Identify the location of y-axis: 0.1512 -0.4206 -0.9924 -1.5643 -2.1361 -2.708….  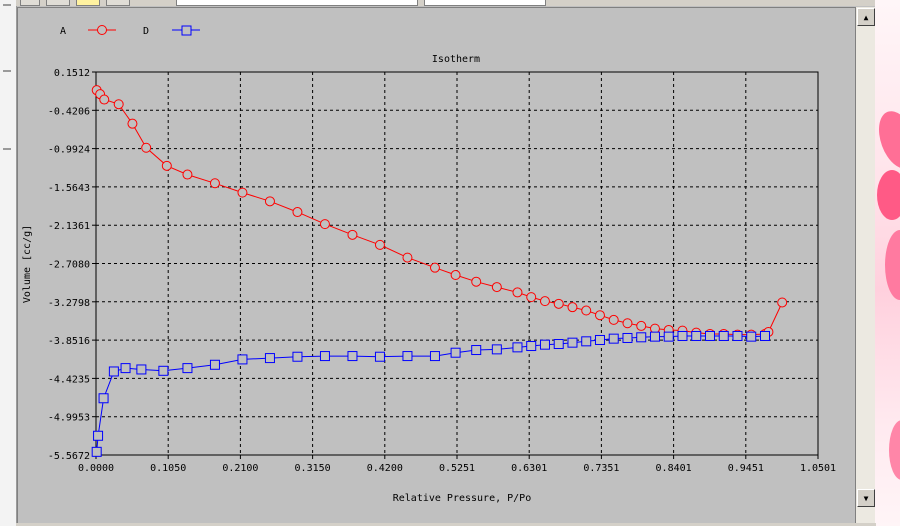
(72, 265).